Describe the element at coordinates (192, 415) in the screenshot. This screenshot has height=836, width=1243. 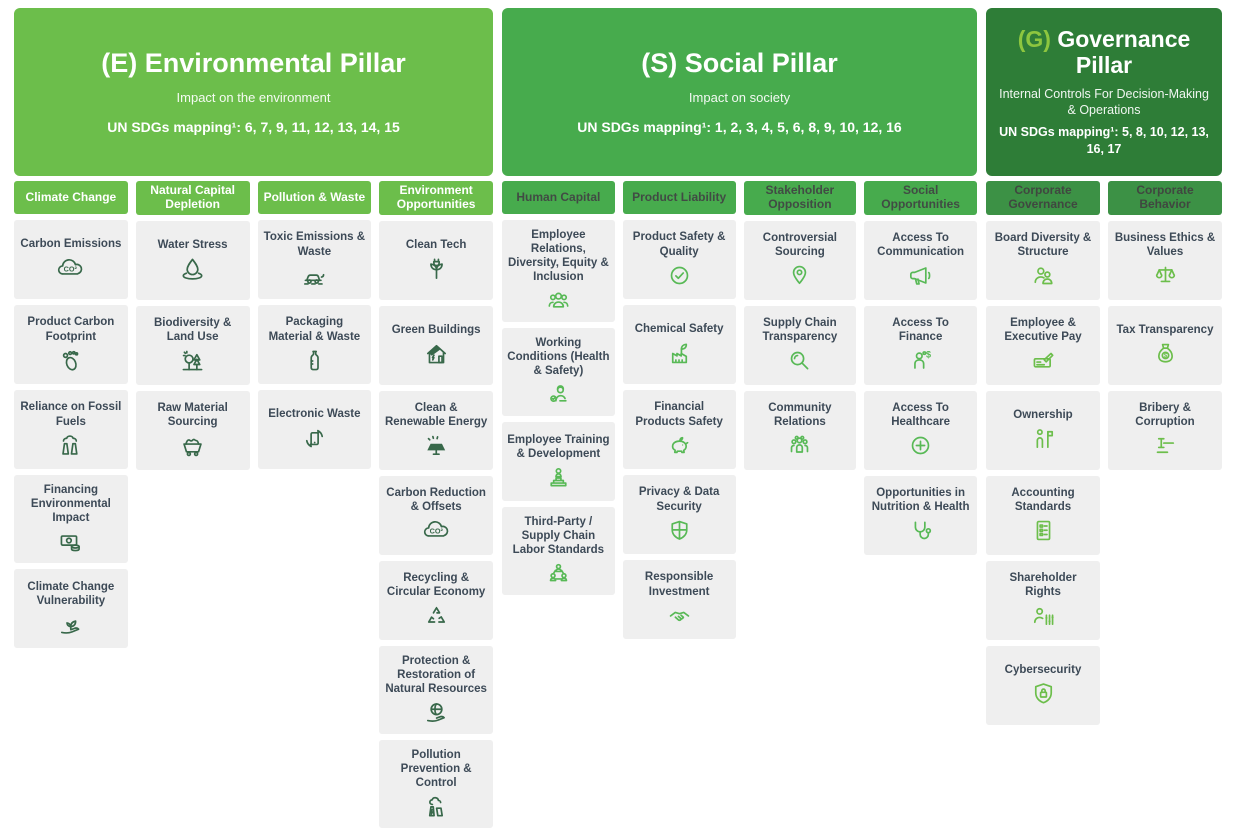
I see `topic-card-label: Raw Material Sourcing` at that location.